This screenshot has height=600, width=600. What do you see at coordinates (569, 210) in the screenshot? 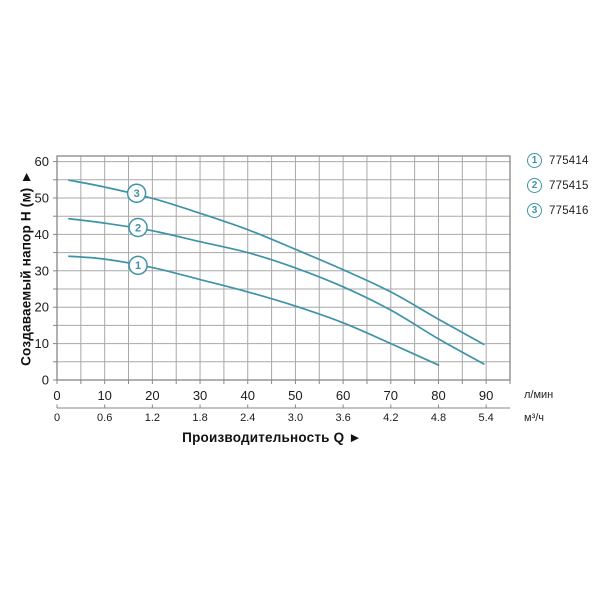
I see `legend-label: 775416` at bounding box center [569, 210].